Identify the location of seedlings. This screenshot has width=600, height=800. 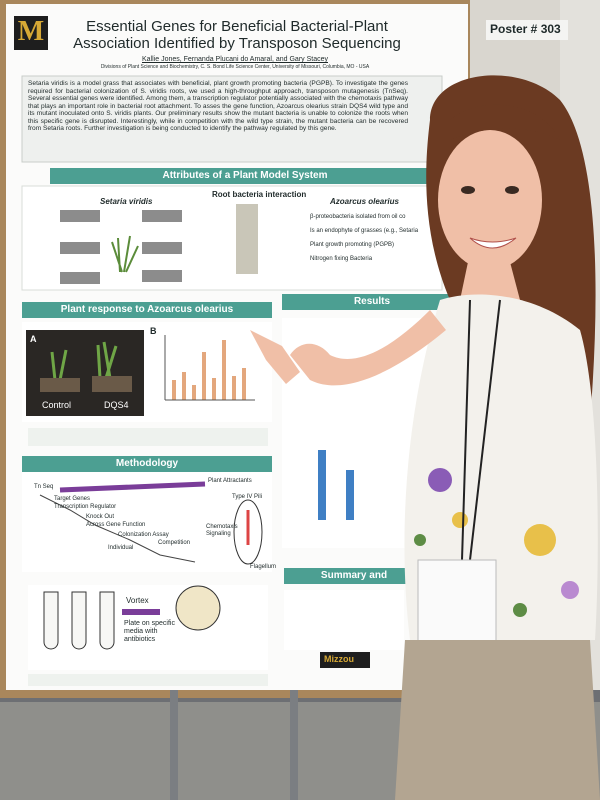
(84, 361).